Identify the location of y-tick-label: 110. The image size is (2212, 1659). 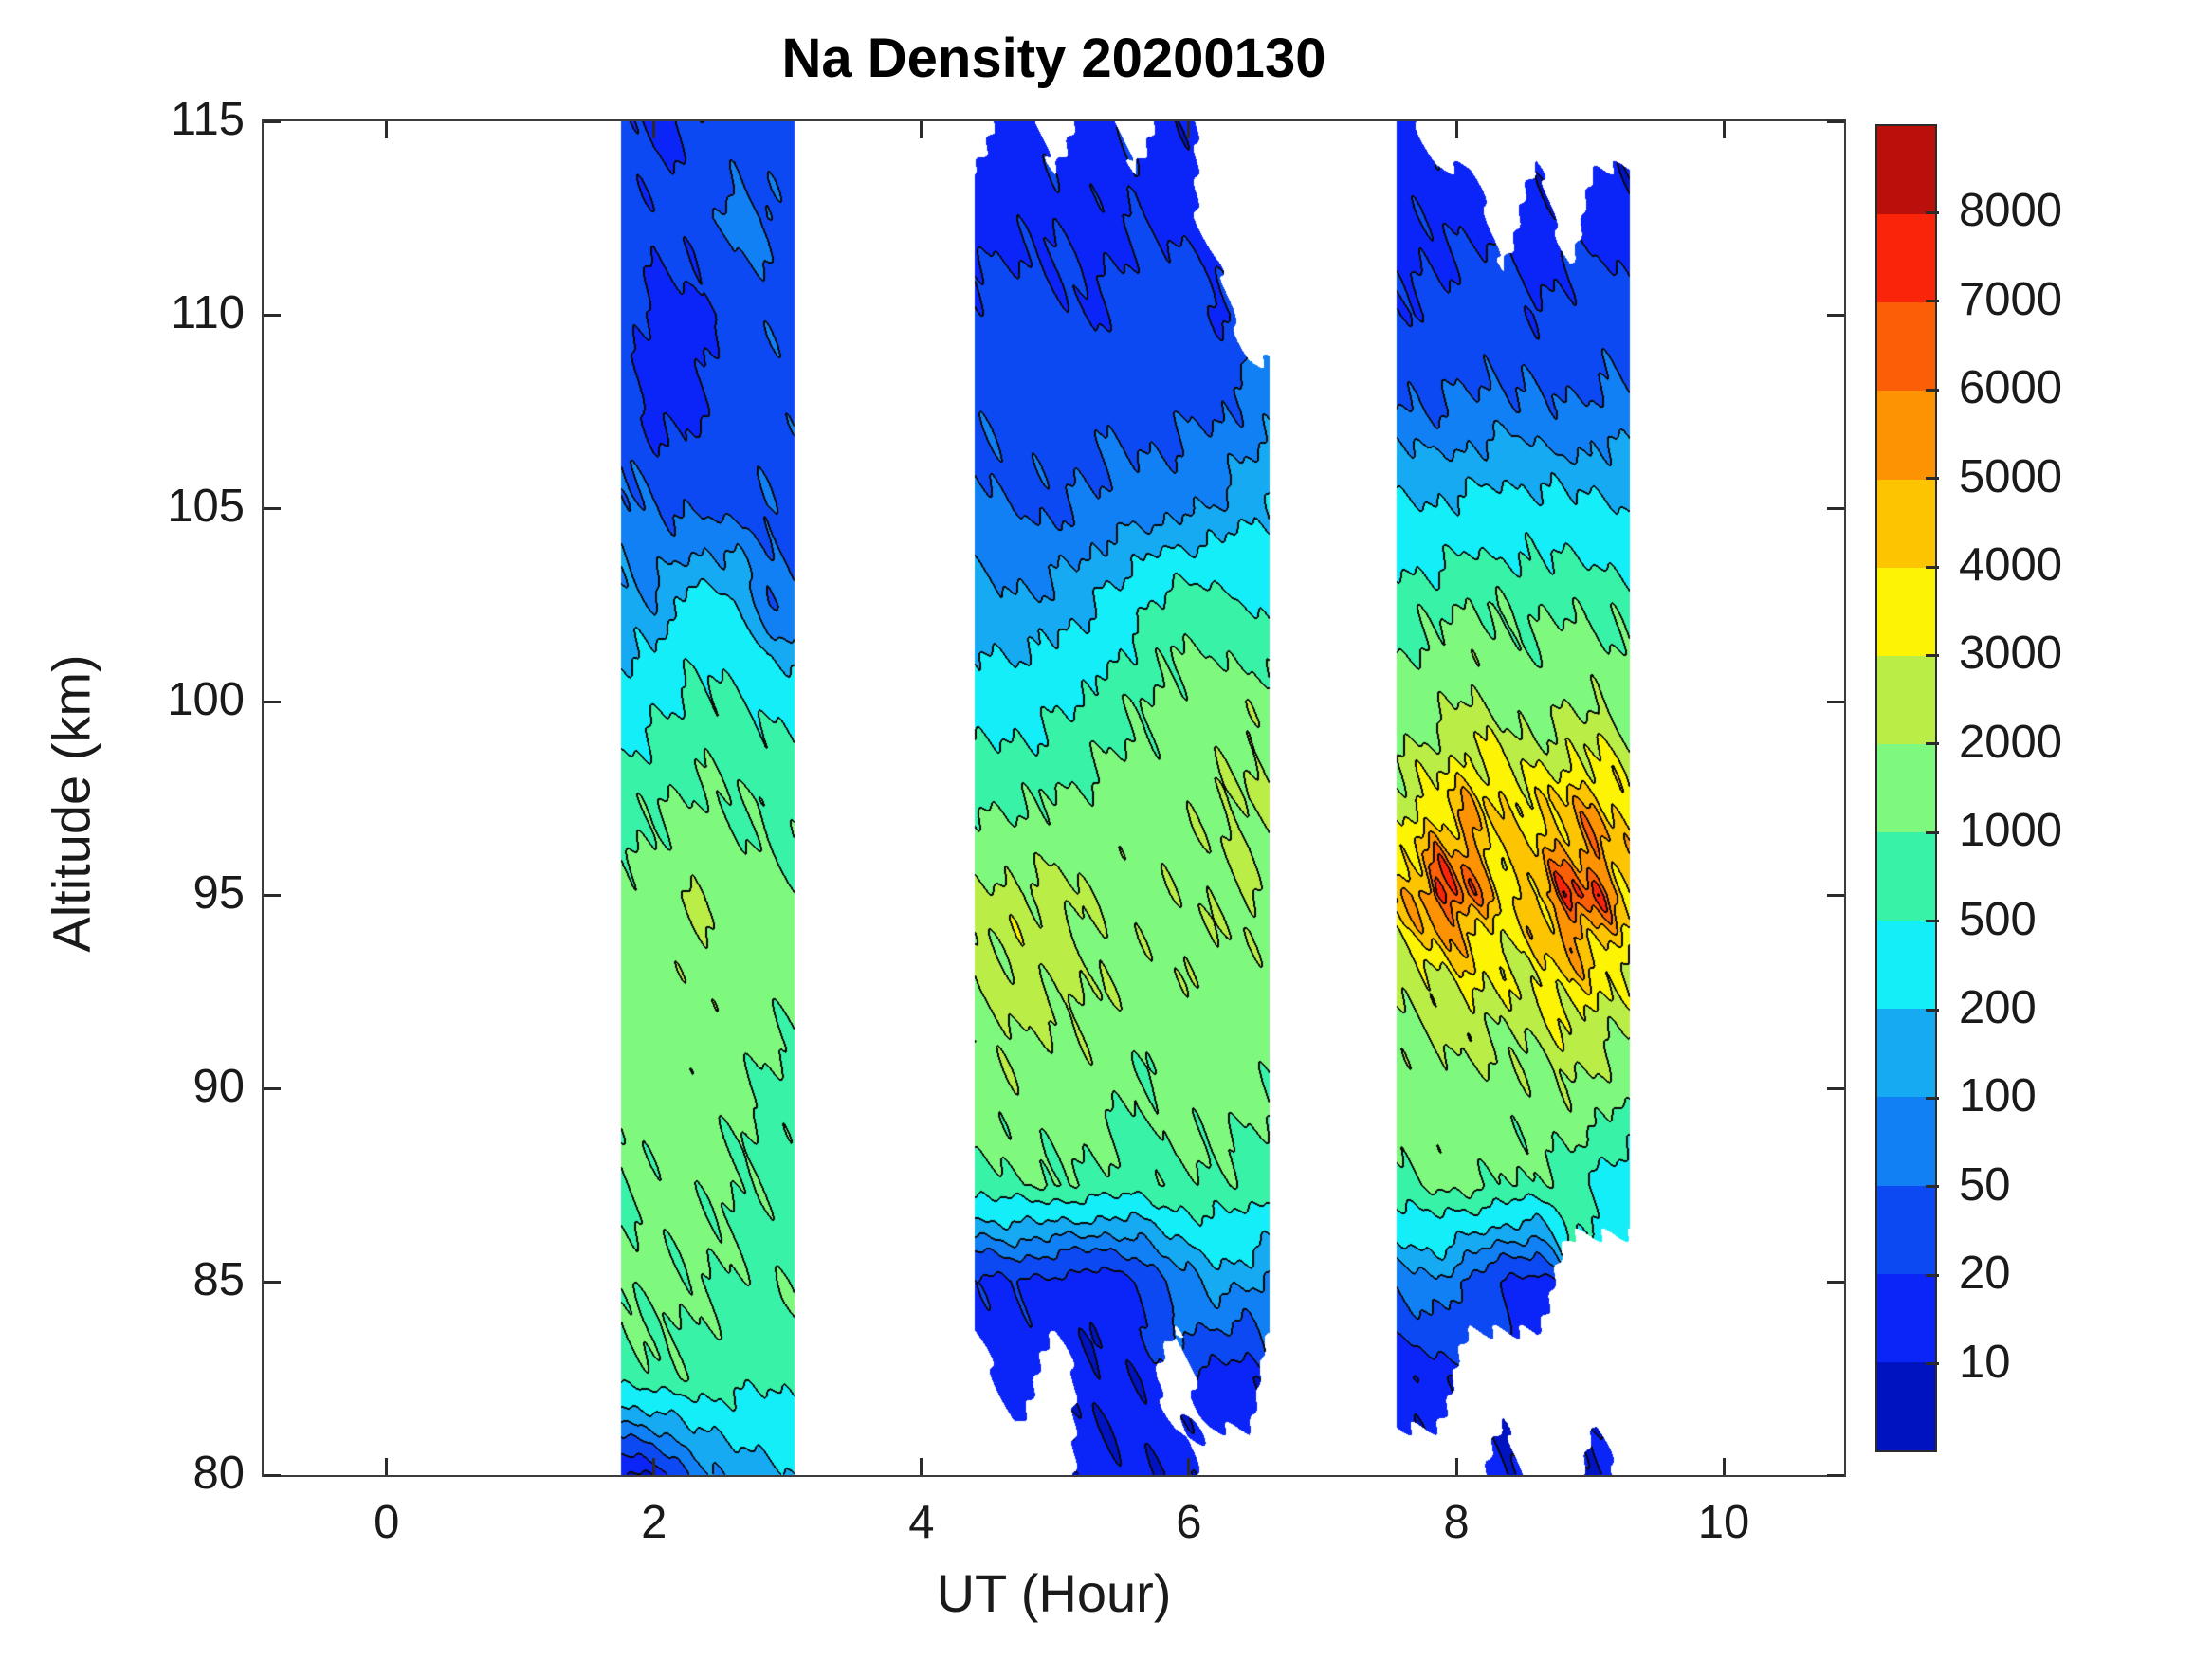
(207, 312).